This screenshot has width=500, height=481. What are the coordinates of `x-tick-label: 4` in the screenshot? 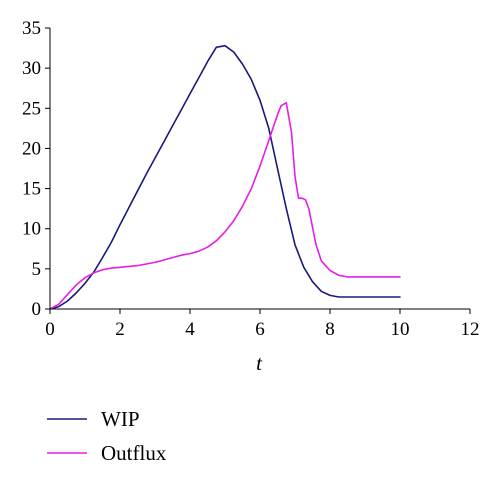 It's located at (190, 329).